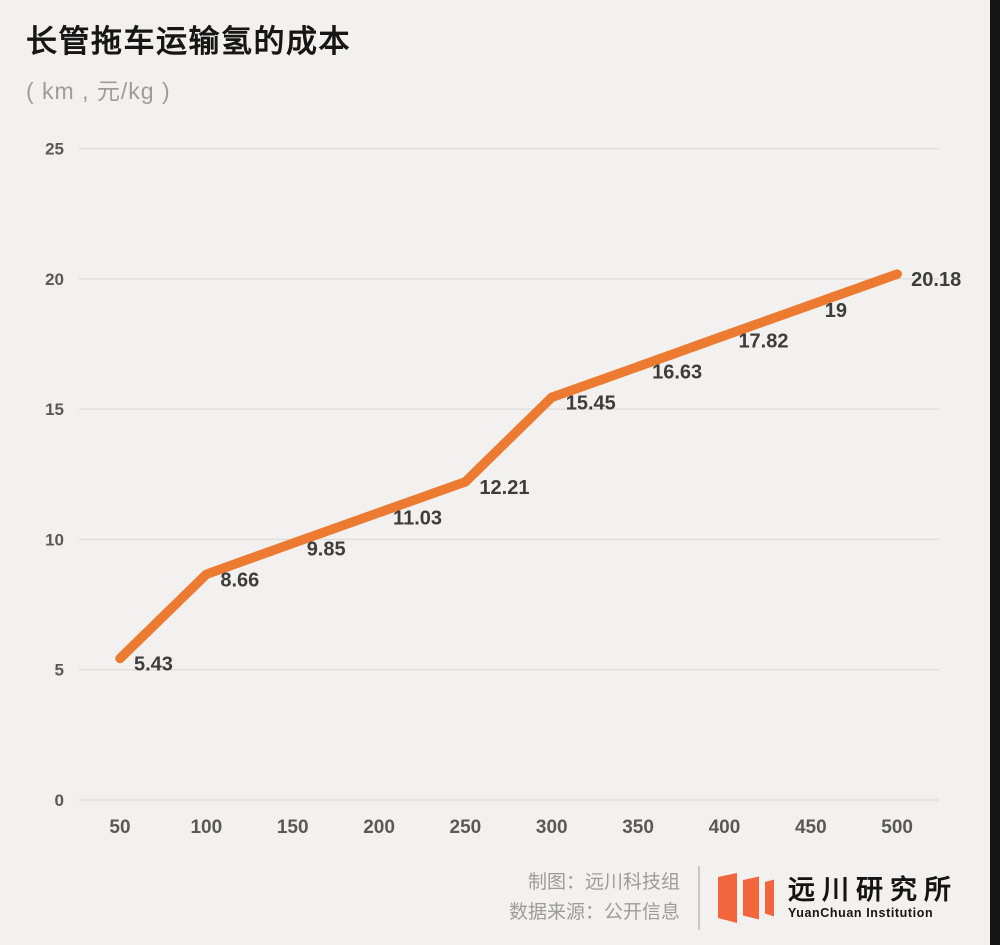 The width and height of the screenshot is (1000, 945). I want to click on x-tick-label: 500, so click(897, 827).